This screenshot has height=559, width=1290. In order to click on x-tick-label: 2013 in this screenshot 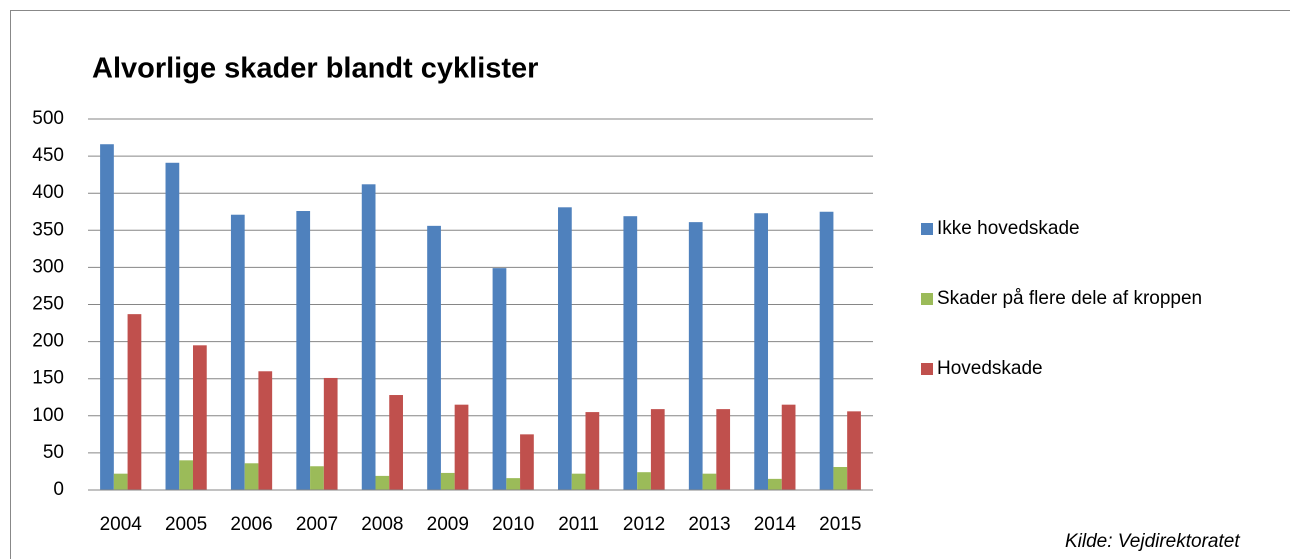, I will do `click(709, 524)`.